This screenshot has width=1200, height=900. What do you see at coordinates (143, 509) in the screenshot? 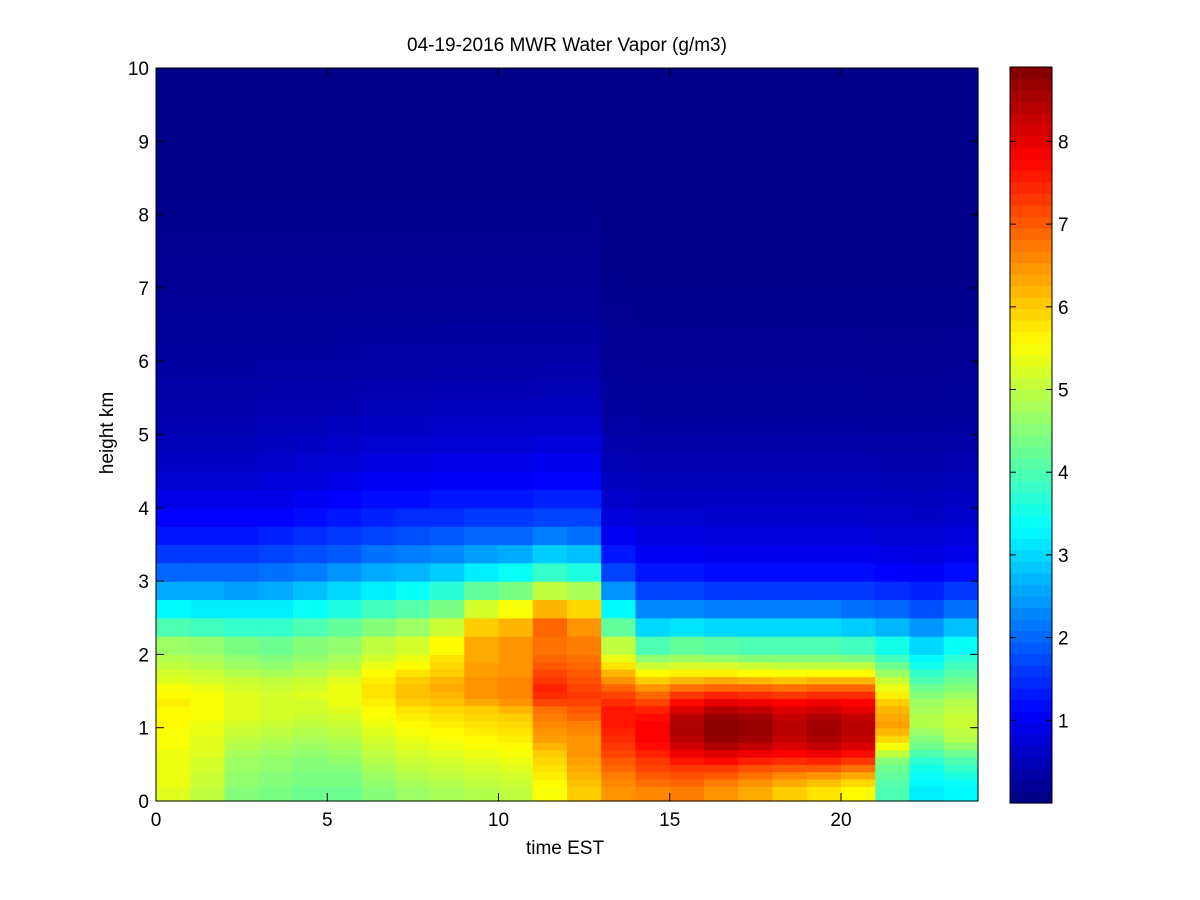
I see `y-tick-label: 4` at bounding box center [143, 509].